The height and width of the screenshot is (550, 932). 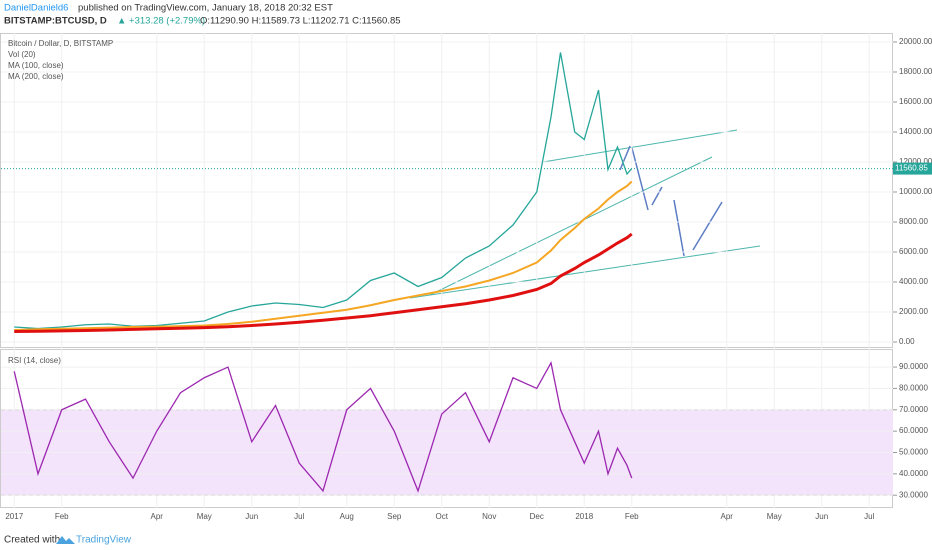 What do you see at coordinates (913, 473) in the screenshot?
I see `y-tick-label: 40.0000` at bounding box center [913, 473].